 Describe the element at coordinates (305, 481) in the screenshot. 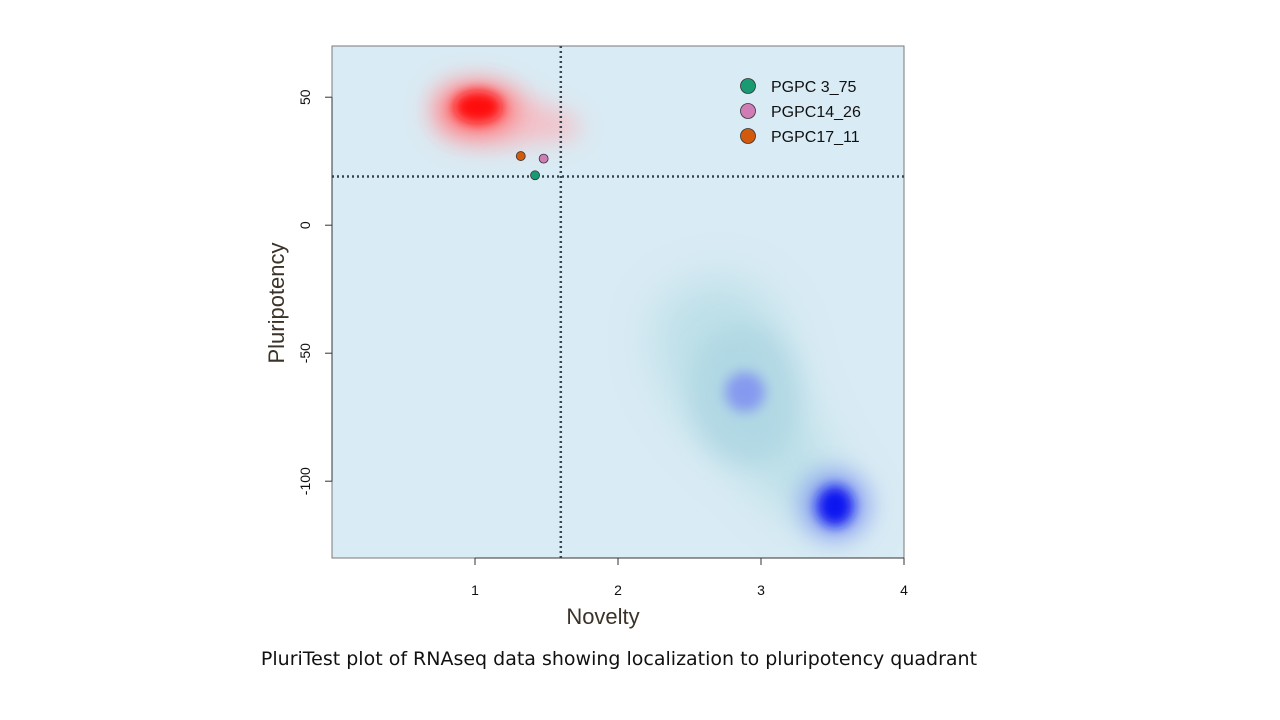

I see `y-tick-label: -100` at that location.